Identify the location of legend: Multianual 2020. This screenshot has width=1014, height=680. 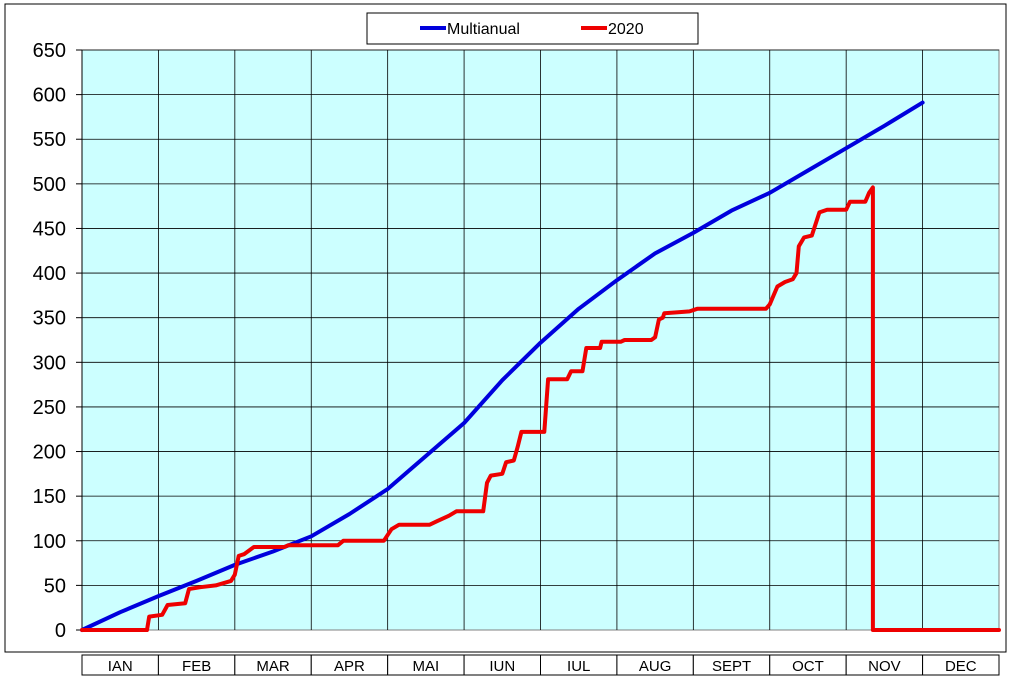
(532, 28).